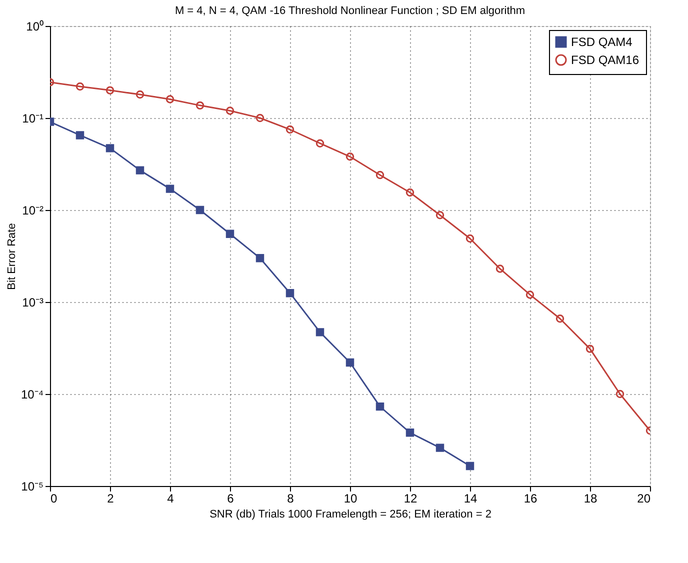 This screenshot has height=563, width=688. What do you see at coordinates (32, 395) in the screenshot?
I see `y-tick-label: 10⁻⁴` at bounding box center [32, 395].